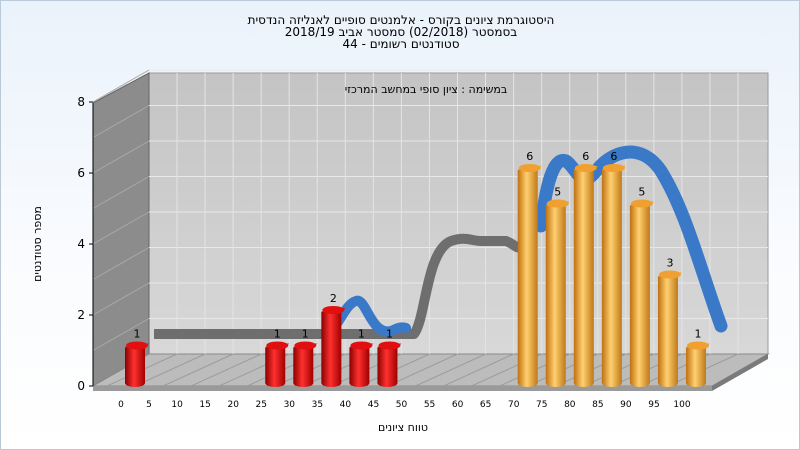  What do you see at coordinates (121, 405) in the screenshot?
I see `x-tick-label: 0` at bounding box center [121, 405].